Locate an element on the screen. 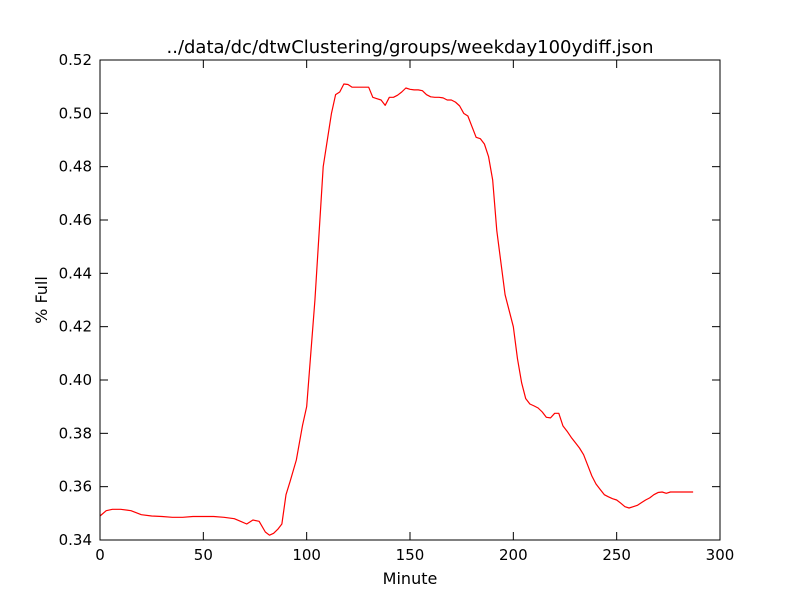  y-tick-label: 0.38 is located at coordinates (75, 433).